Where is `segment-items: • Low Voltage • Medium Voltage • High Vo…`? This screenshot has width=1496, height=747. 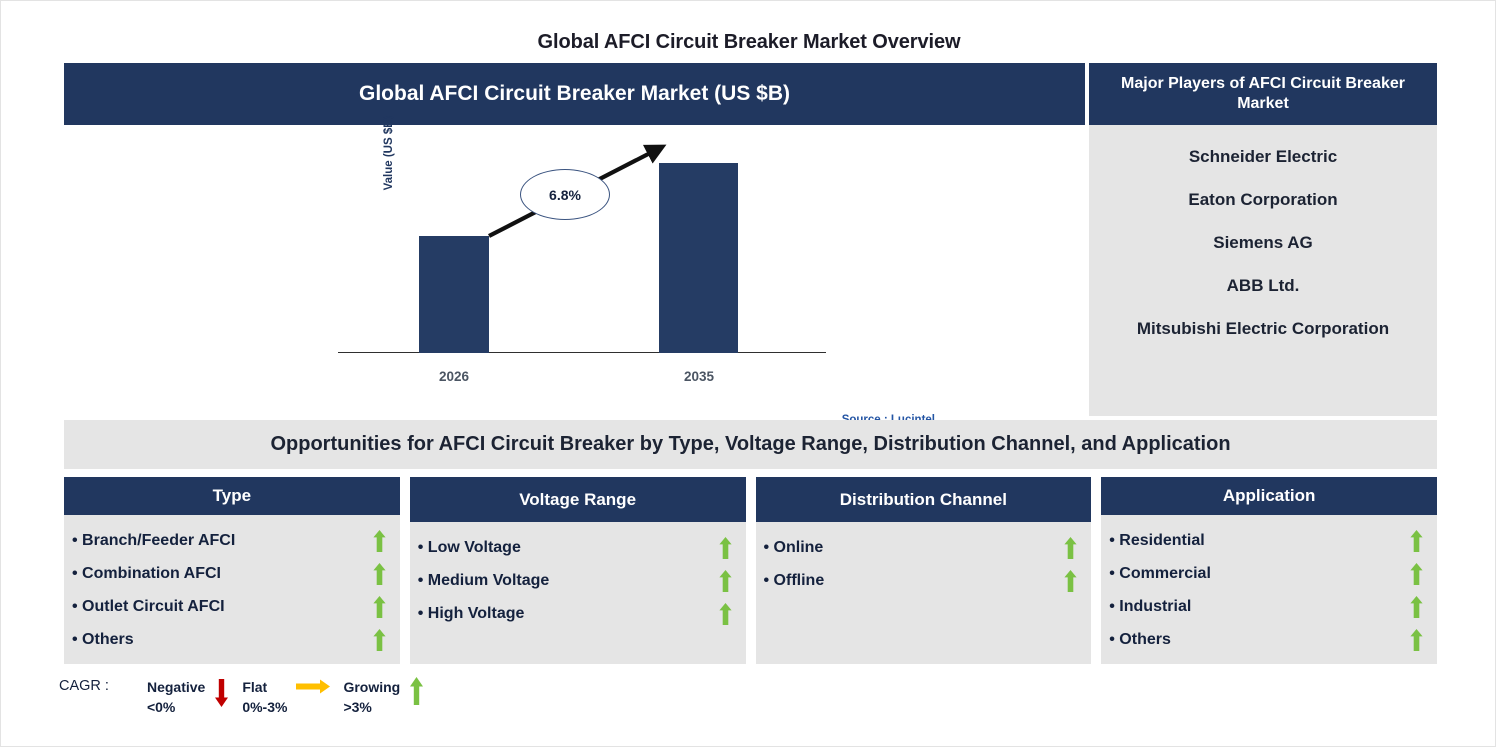
segment-items: • Low Voltage • Medium Voltage • High Vo… is located at coordinates (577, 593).